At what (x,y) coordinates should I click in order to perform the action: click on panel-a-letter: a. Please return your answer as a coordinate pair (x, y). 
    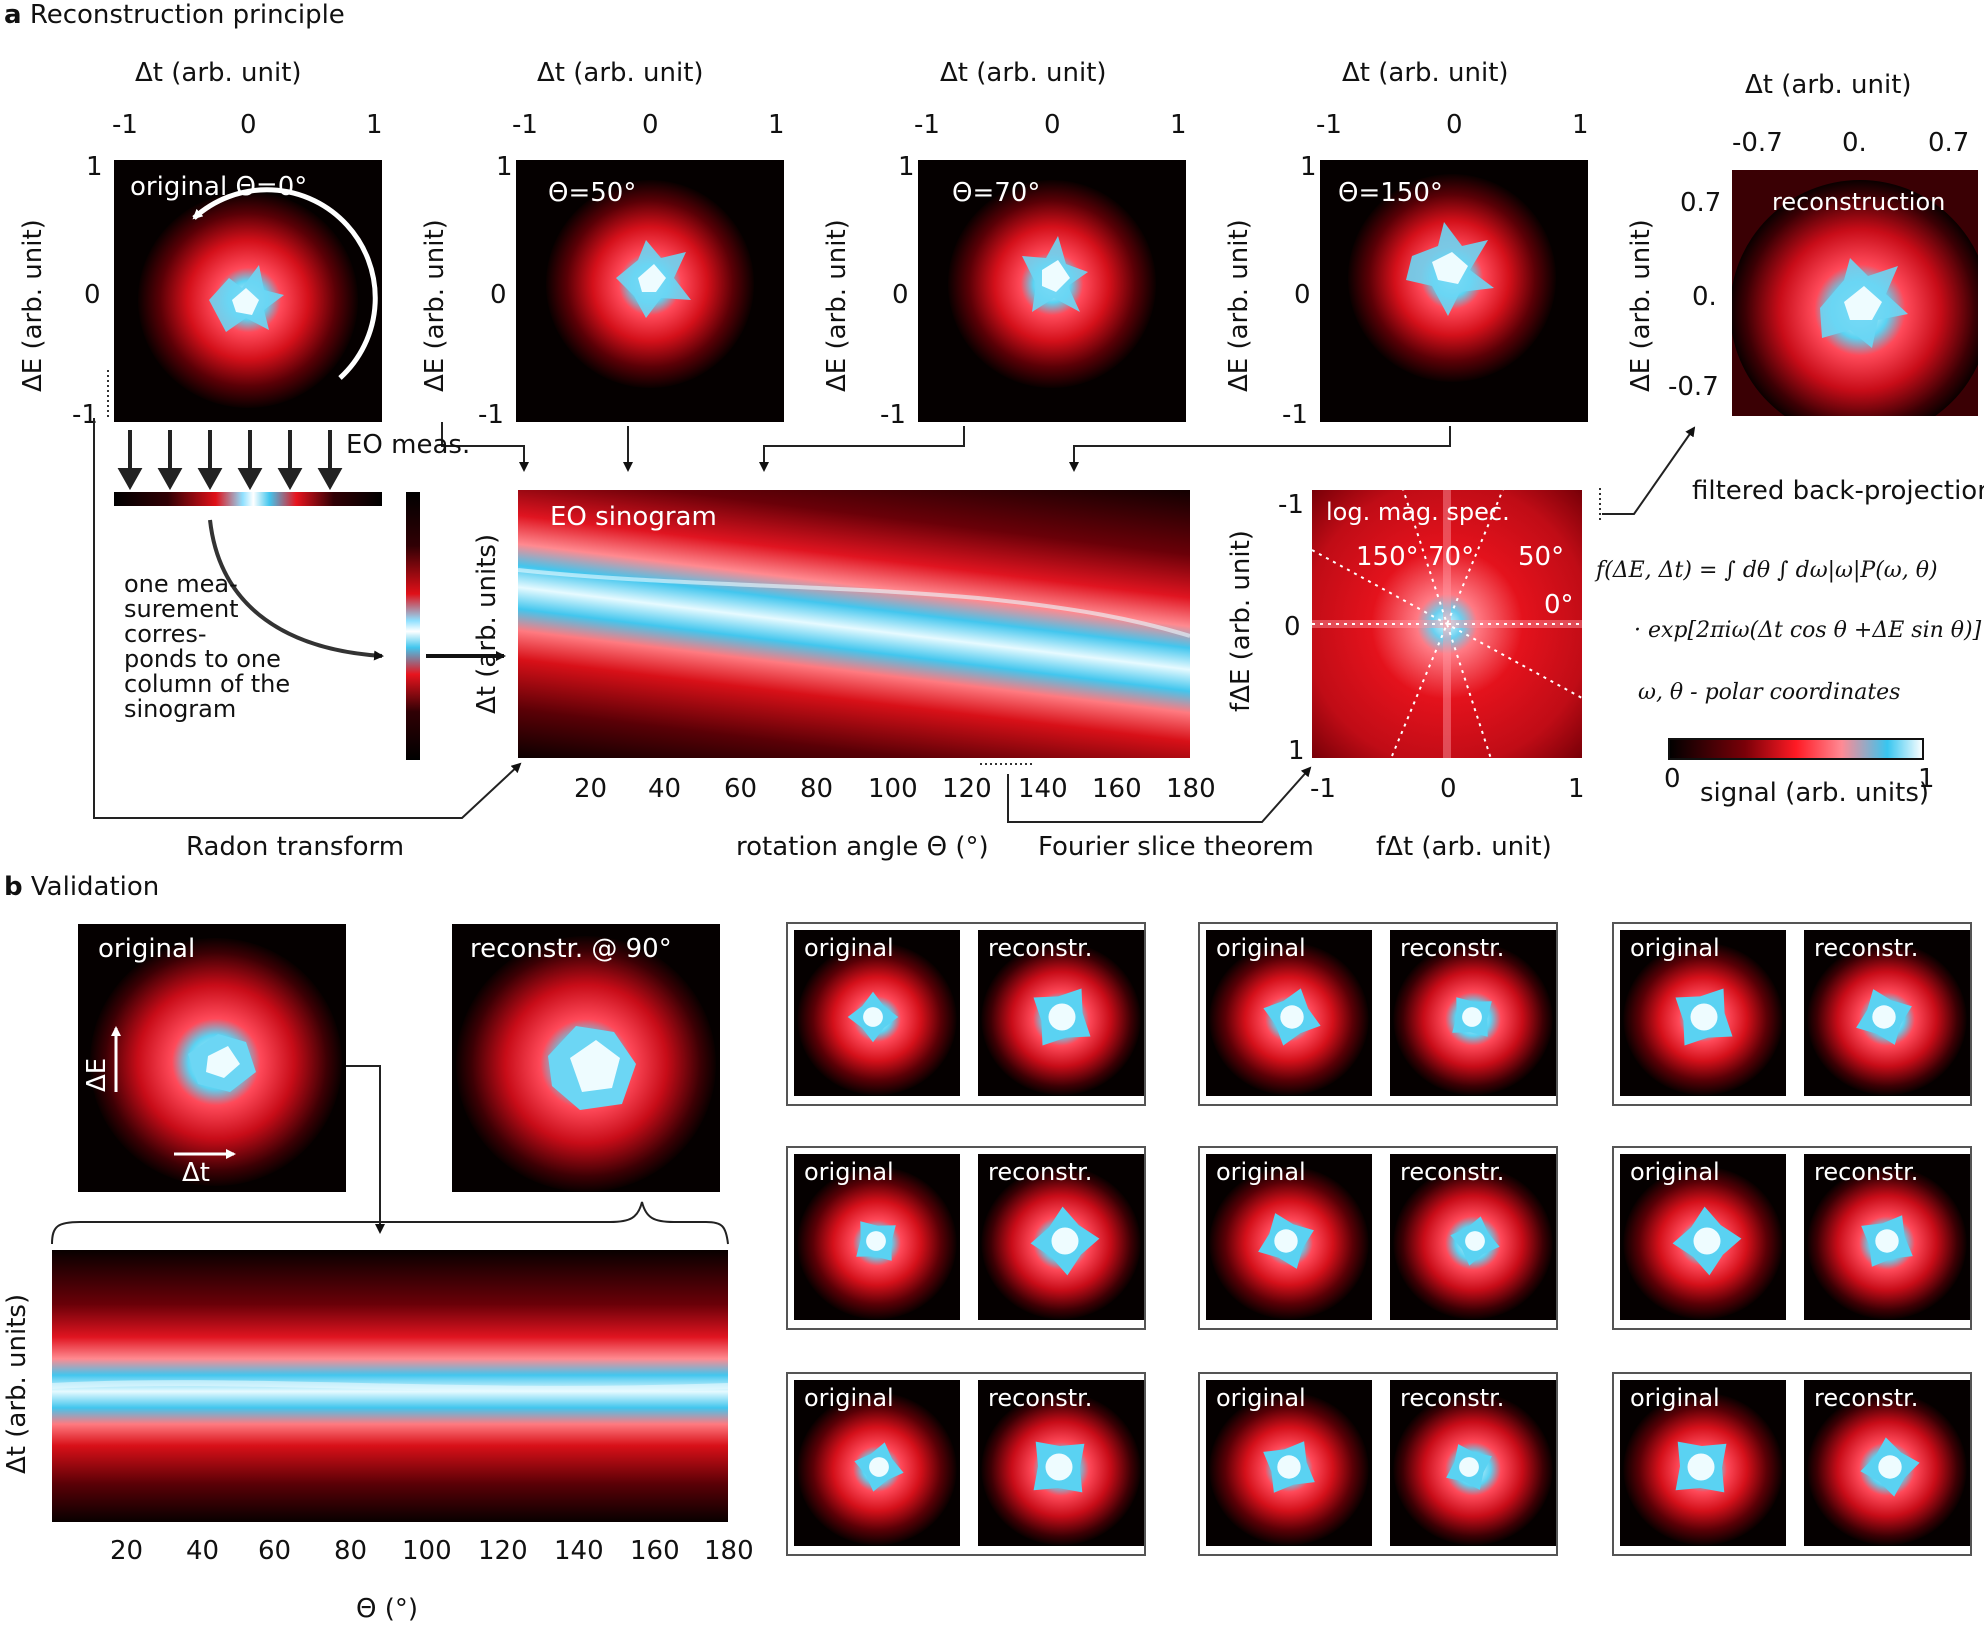
    Looking at the image, I should click on (13, 15).